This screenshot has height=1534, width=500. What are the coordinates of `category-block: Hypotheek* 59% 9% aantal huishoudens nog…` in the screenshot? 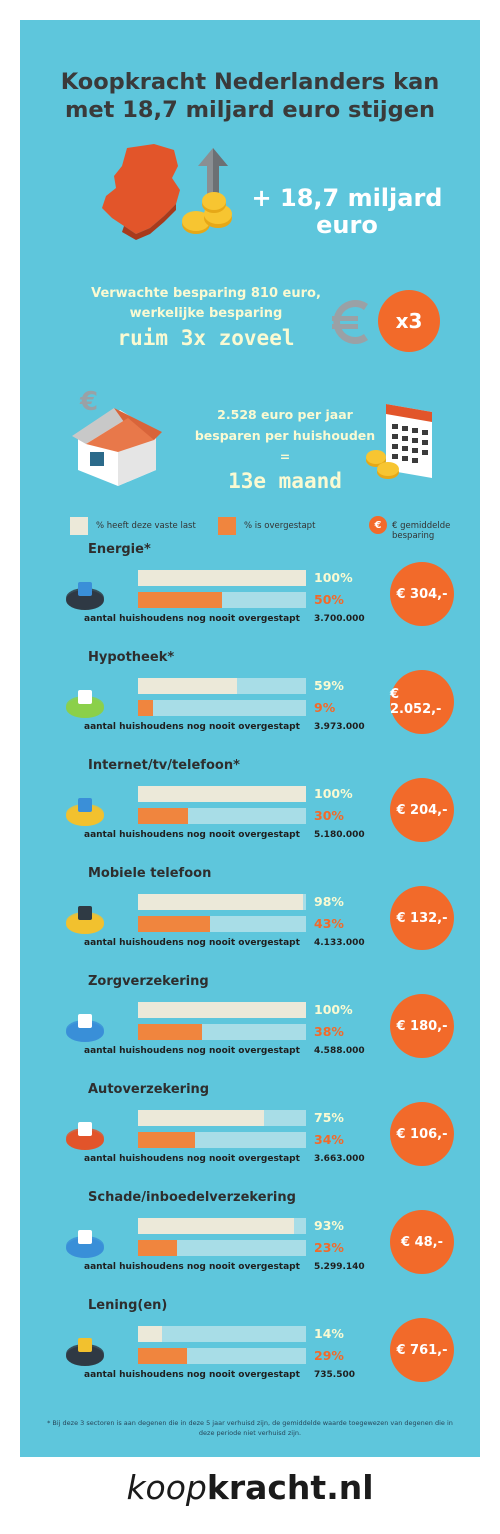 It's located at (272, 701).